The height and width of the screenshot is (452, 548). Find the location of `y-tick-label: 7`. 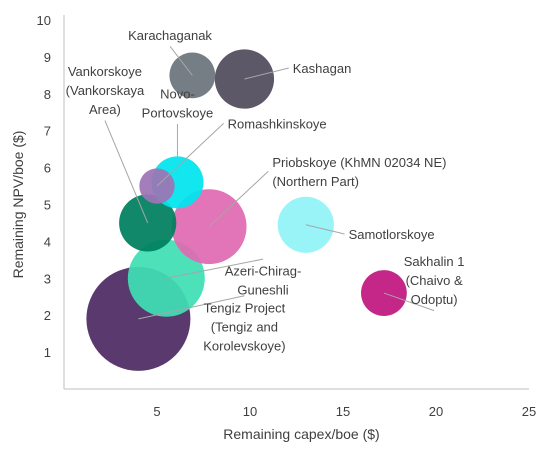

y-tick-label: 7 is located at coordinates (47, 131).